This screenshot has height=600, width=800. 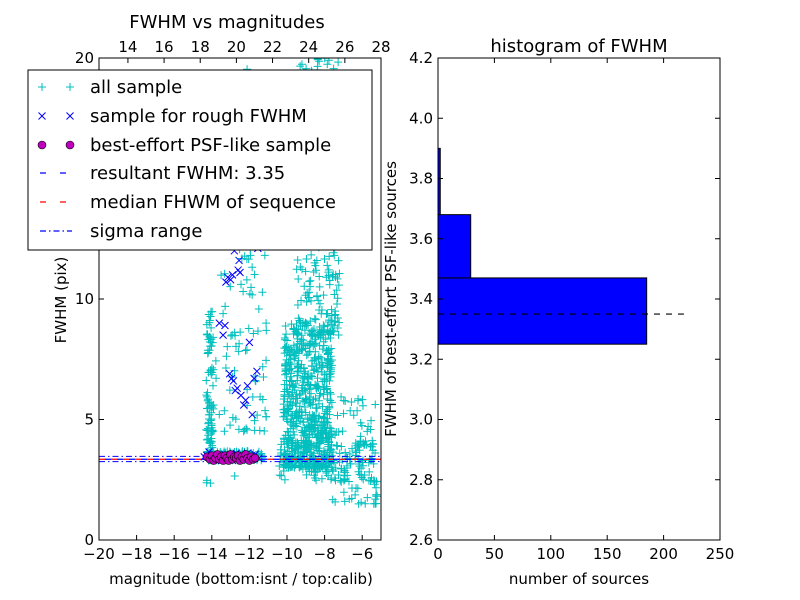 What do you see at coordinates (89, 540) in the screenshot?
I see `scatter-y-tick-label: 0` at bounding box center [89, 540].